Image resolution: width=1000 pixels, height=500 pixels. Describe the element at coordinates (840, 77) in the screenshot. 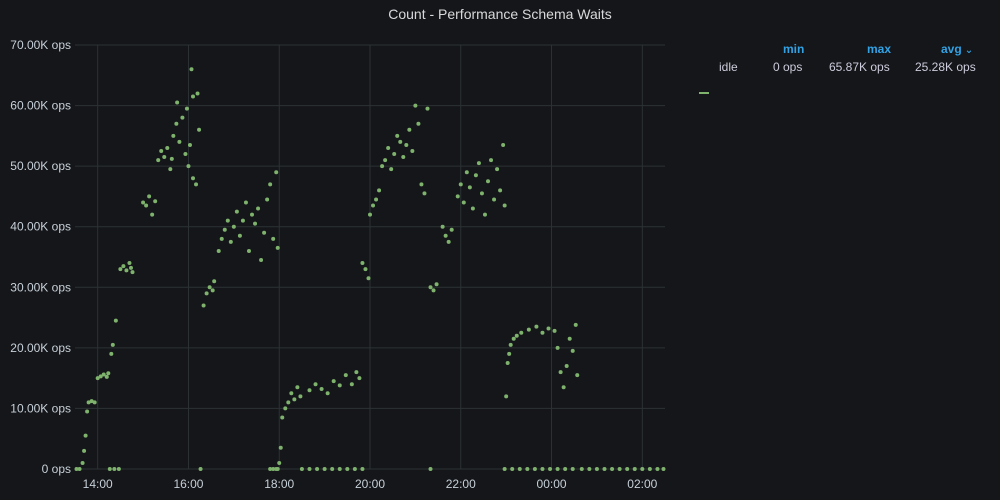

I see `legend-item-idle: idle 0 ops 65.87K ops 25.28K ops` at that location.